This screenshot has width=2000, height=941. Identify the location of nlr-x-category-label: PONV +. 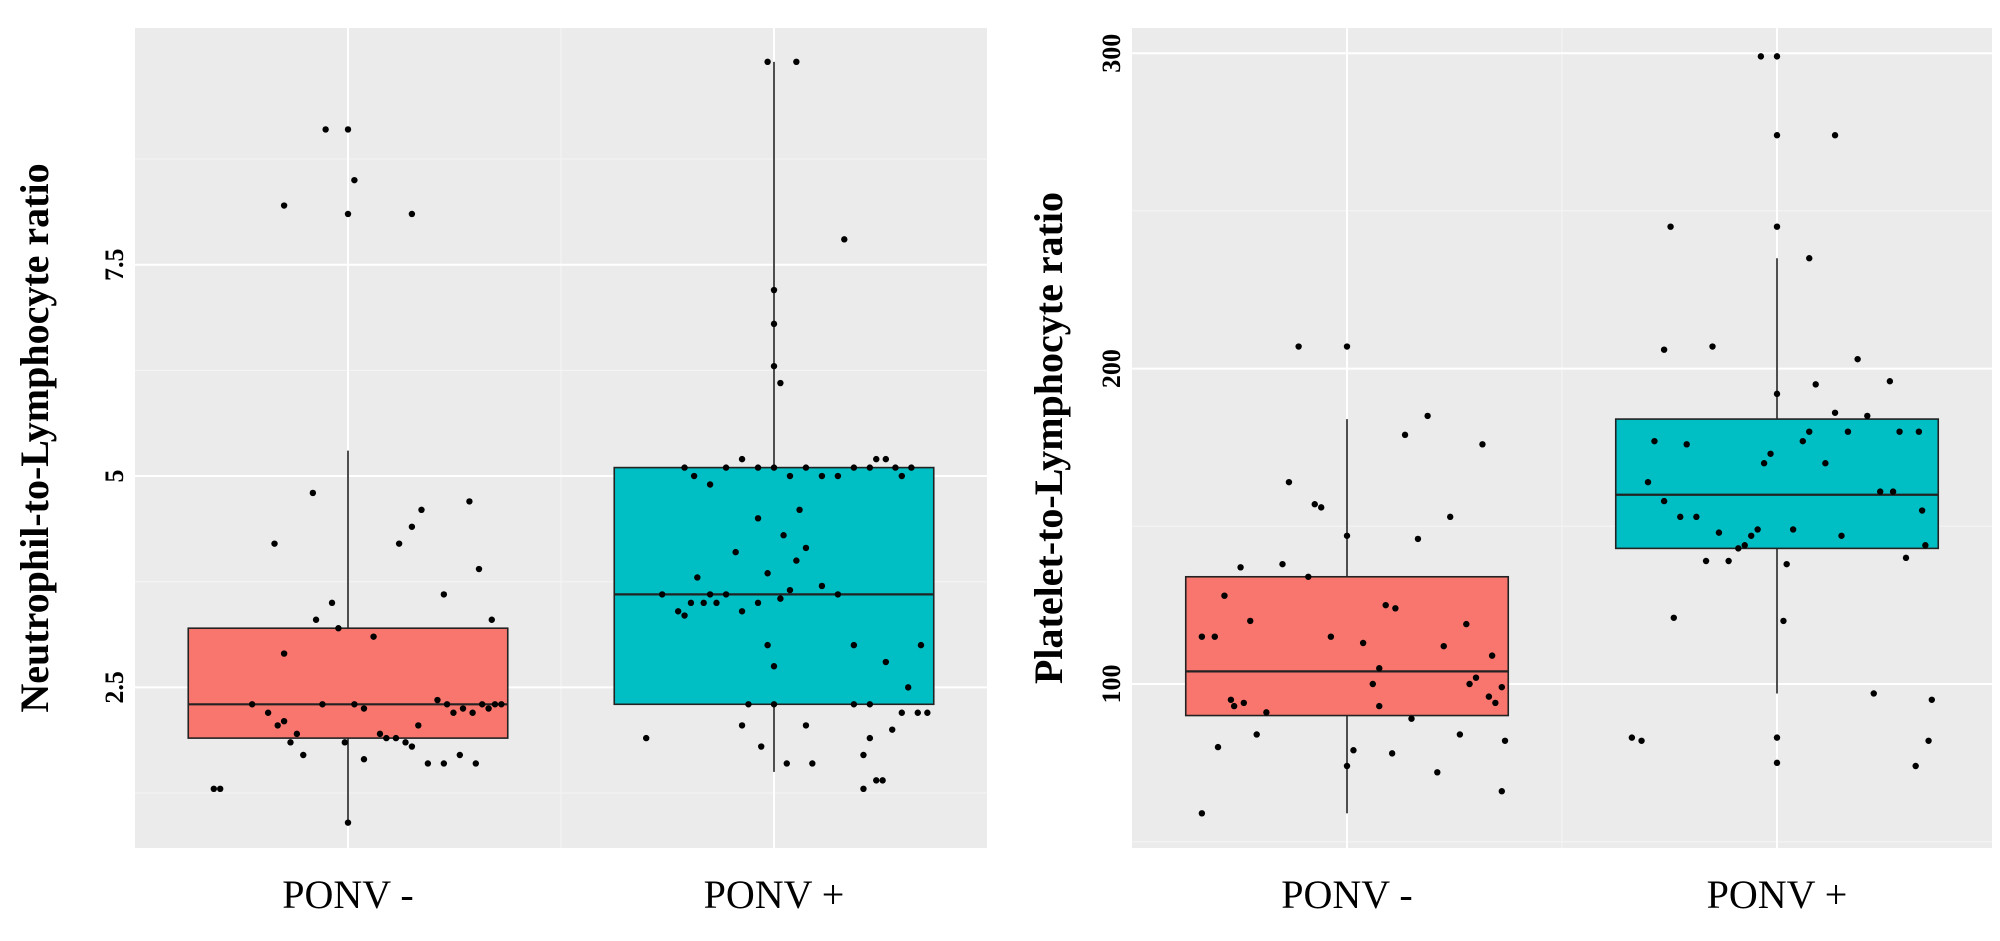
(774, 894).